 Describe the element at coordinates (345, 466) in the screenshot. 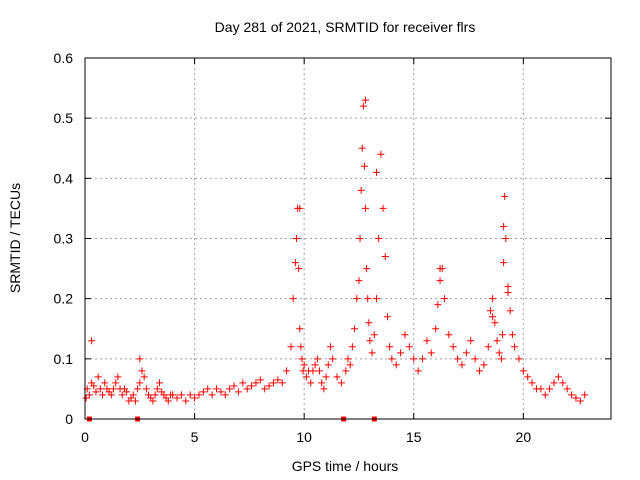

I see `x-axis-label: GPS time / hours` at that location.